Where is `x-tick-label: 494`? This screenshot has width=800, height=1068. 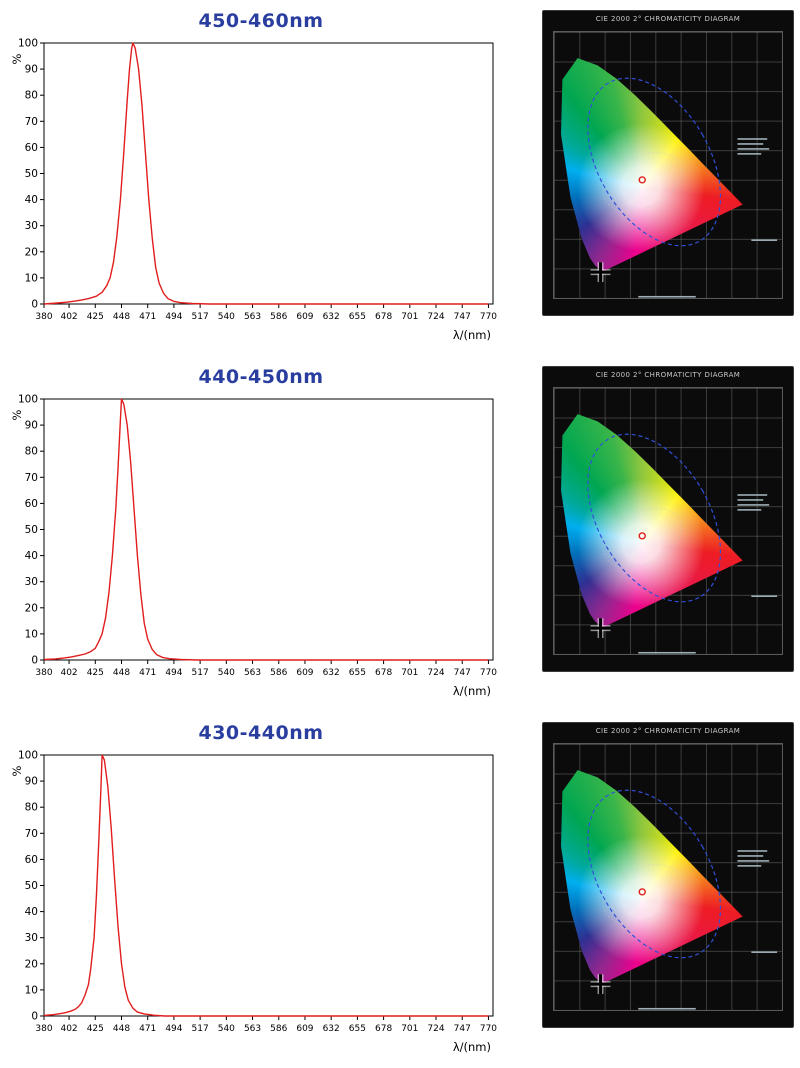
x-tick-label: 494 is located at coordinates (173, 673).